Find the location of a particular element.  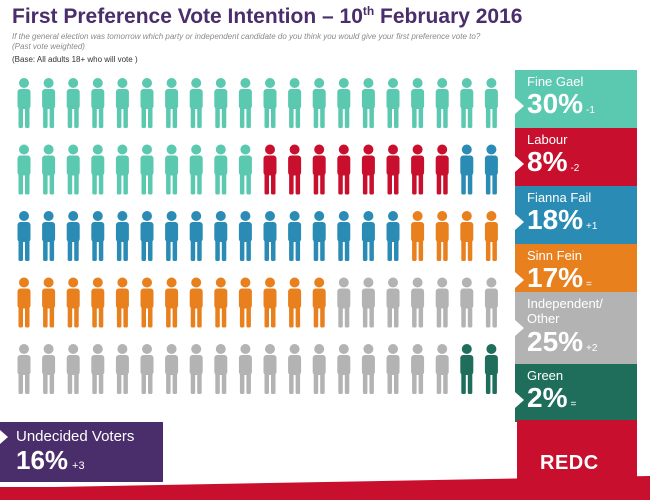

panel-change: -2 is located at coordinates (575, 168).